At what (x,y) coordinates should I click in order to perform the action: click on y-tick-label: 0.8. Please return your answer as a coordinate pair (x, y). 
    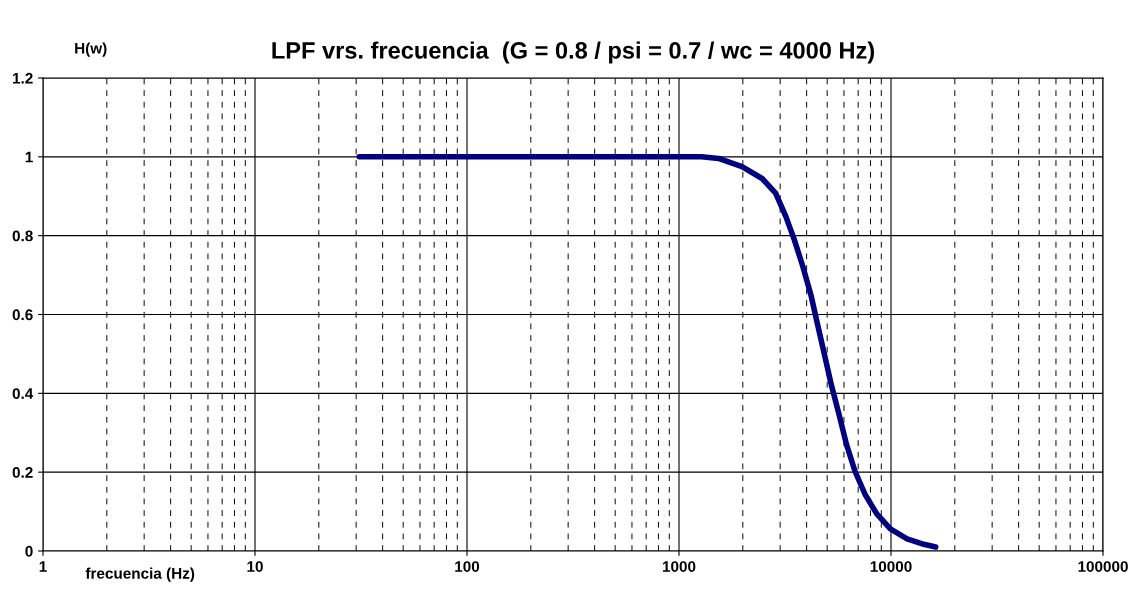
    Looking at the image, I should click on (22, 236).